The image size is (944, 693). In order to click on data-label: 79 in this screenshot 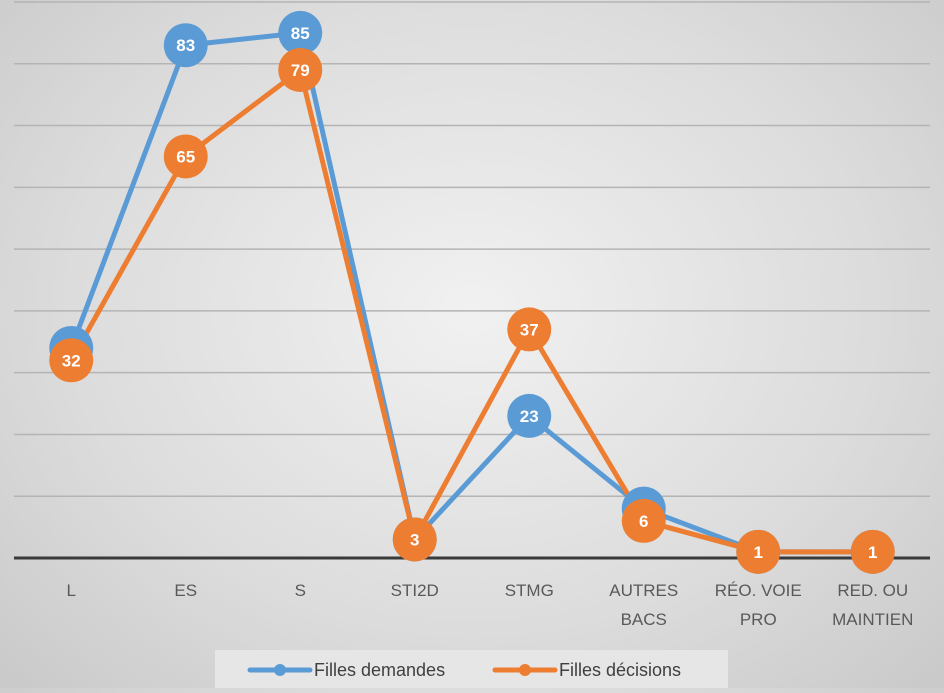, I will do `click(300, 70)`.